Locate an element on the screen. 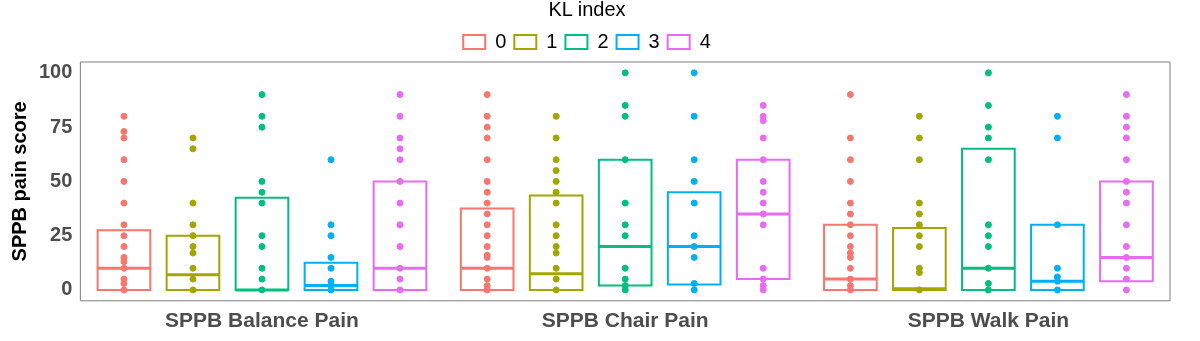 This screenshot has width=1200, height=341. legend-label: 3 is located at coordinates (654, 40).